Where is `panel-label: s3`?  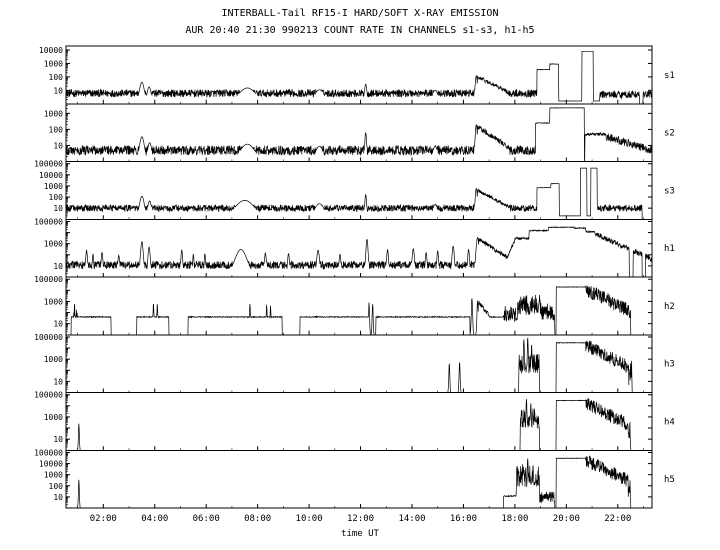
panel-label: s3 is located at coordinates (669, 191).